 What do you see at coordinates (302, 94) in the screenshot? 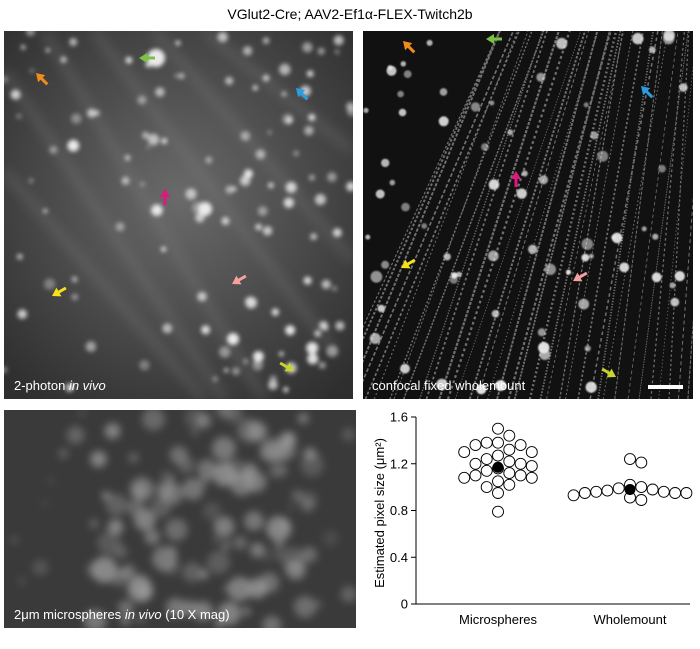
I see `blue-arrow-icon` at bounding box center [302, 94].